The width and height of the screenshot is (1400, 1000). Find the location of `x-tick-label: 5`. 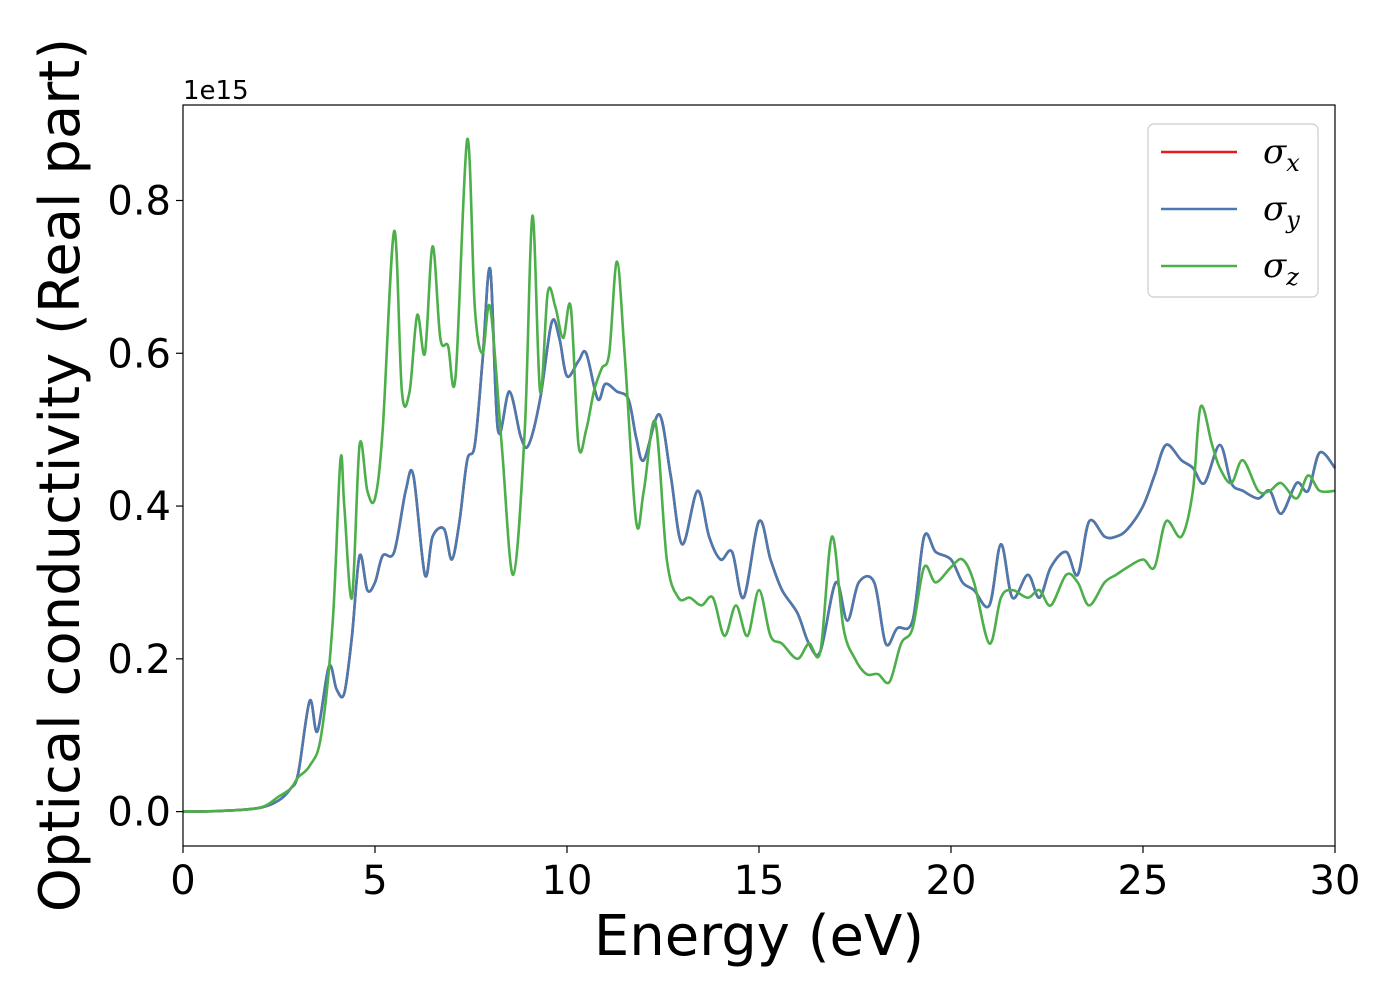

x-tick-label: 5 is located at coordinates (374, 881).